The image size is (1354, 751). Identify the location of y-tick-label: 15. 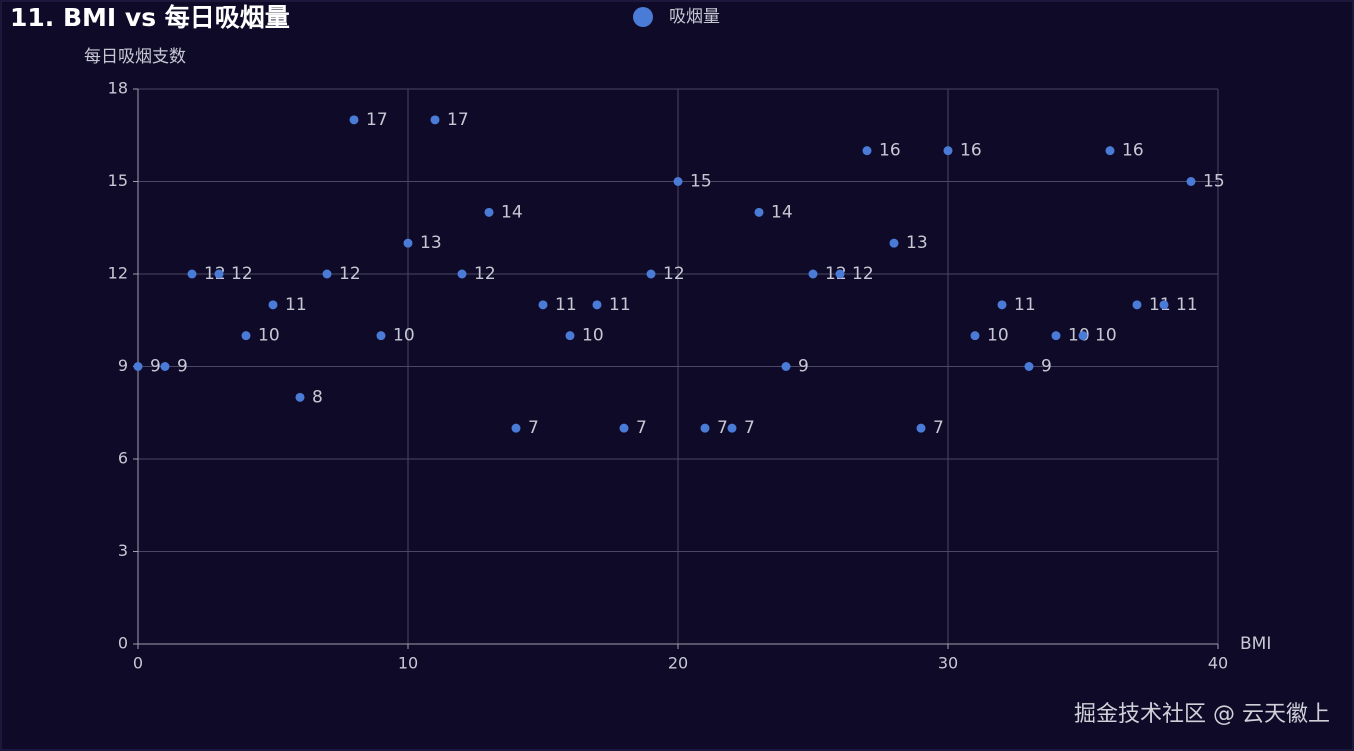
(118, 180).